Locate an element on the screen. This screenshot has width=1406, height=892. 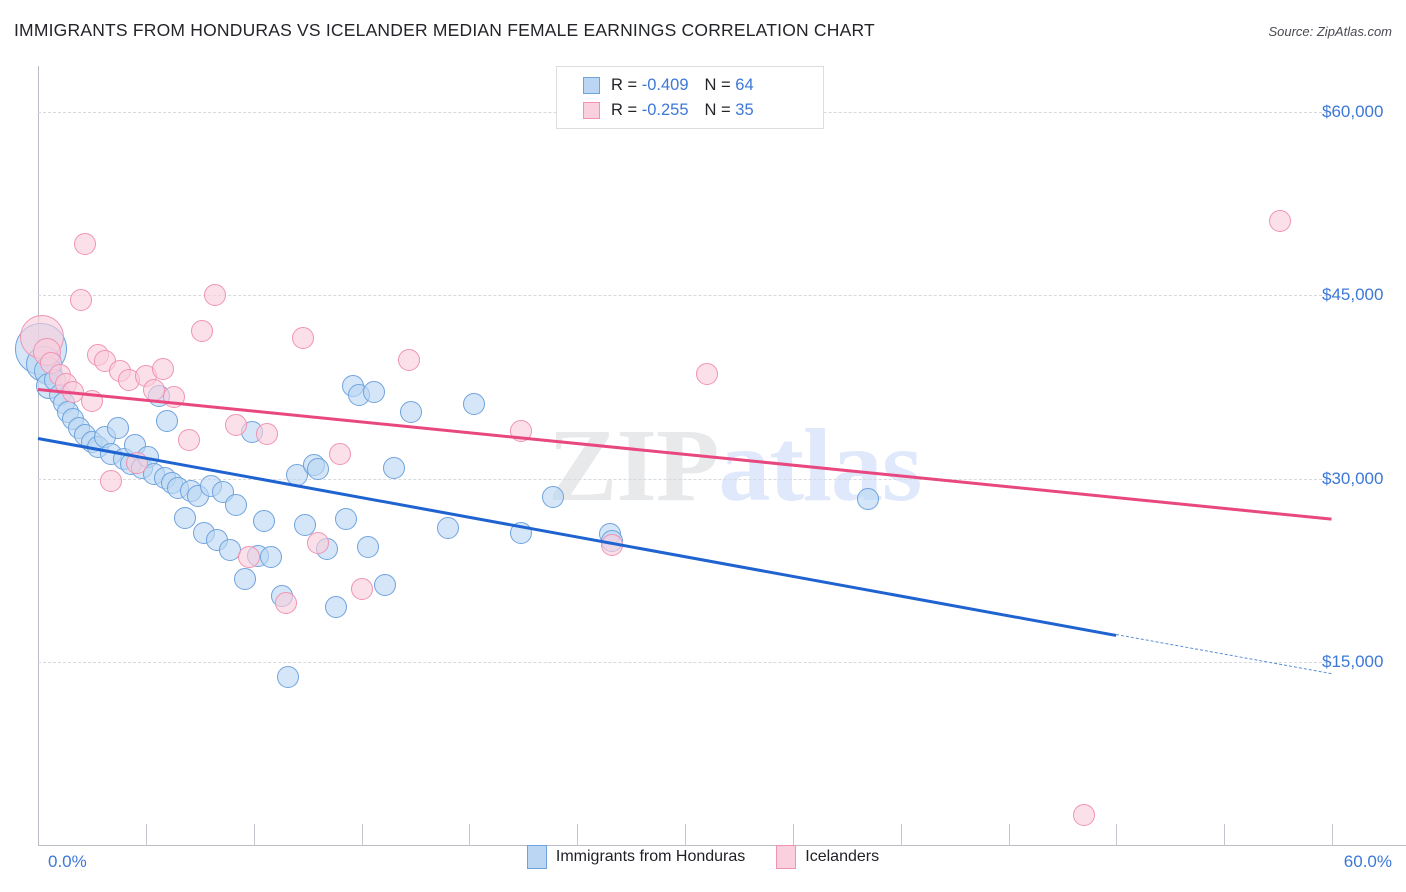
stats-row-icelanders: R = -0.255 N = 35 is located at coordinates (703, 110).